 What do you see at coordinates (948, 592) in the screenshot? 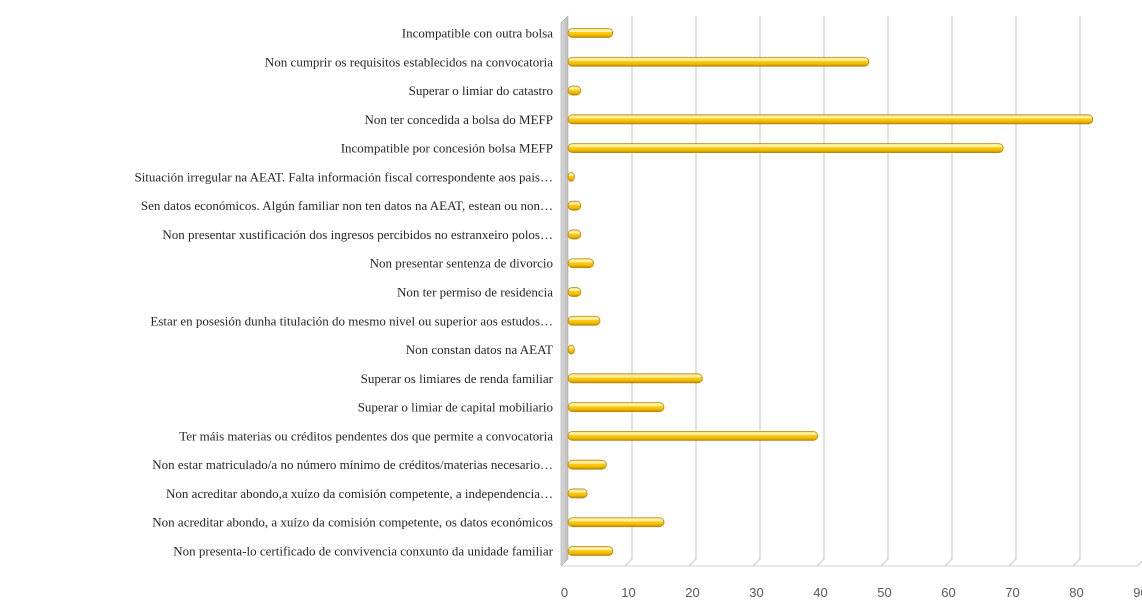
I see `x-tick-label: 60` at bounding box center [948, 592].